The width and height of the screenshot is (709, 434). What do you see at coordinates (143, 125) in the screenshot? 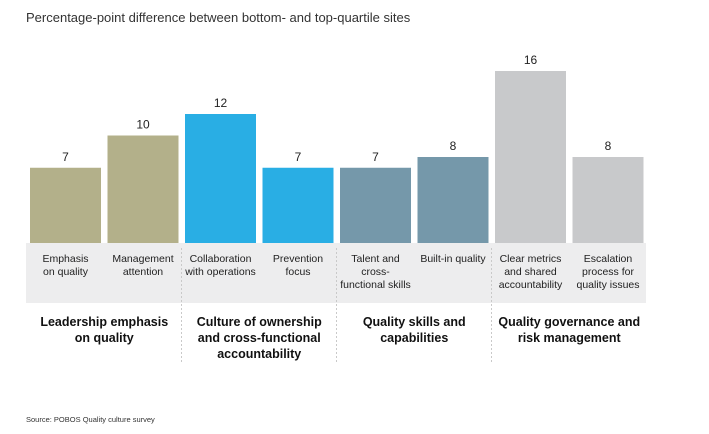
I see `data-label: 10` at bounding box center [143, 125].